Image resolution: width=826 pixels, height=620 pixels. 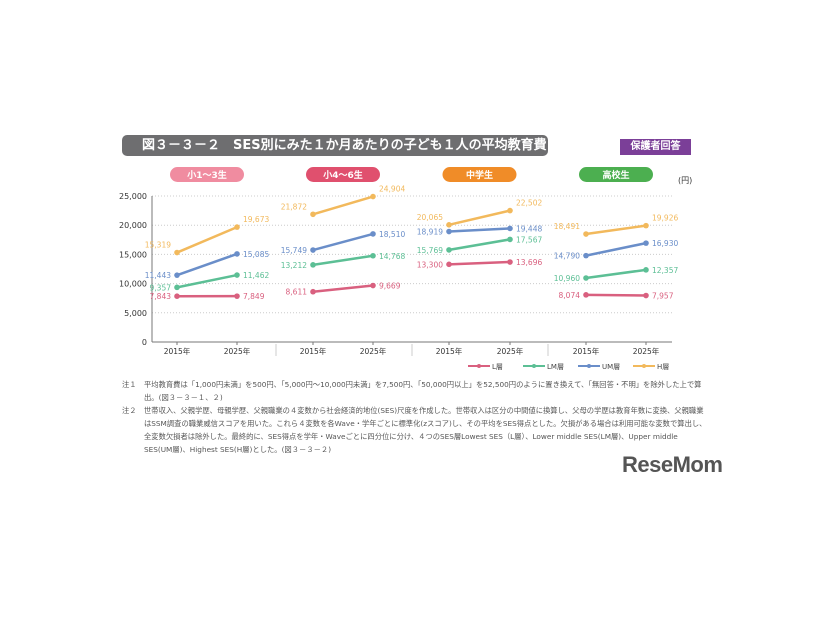 I want to click on data-label-UM: 14,790, so click(x=567, y=256).